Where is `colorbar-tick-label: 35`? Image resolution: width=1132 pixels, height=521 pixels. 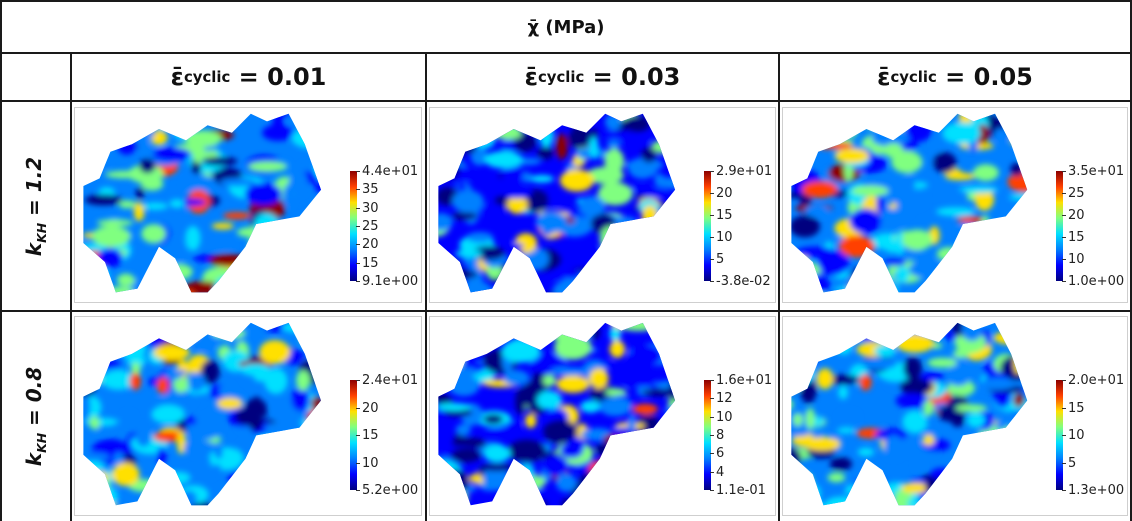
colorbar-tick-label: 35 is located at coordinates (367, 190).